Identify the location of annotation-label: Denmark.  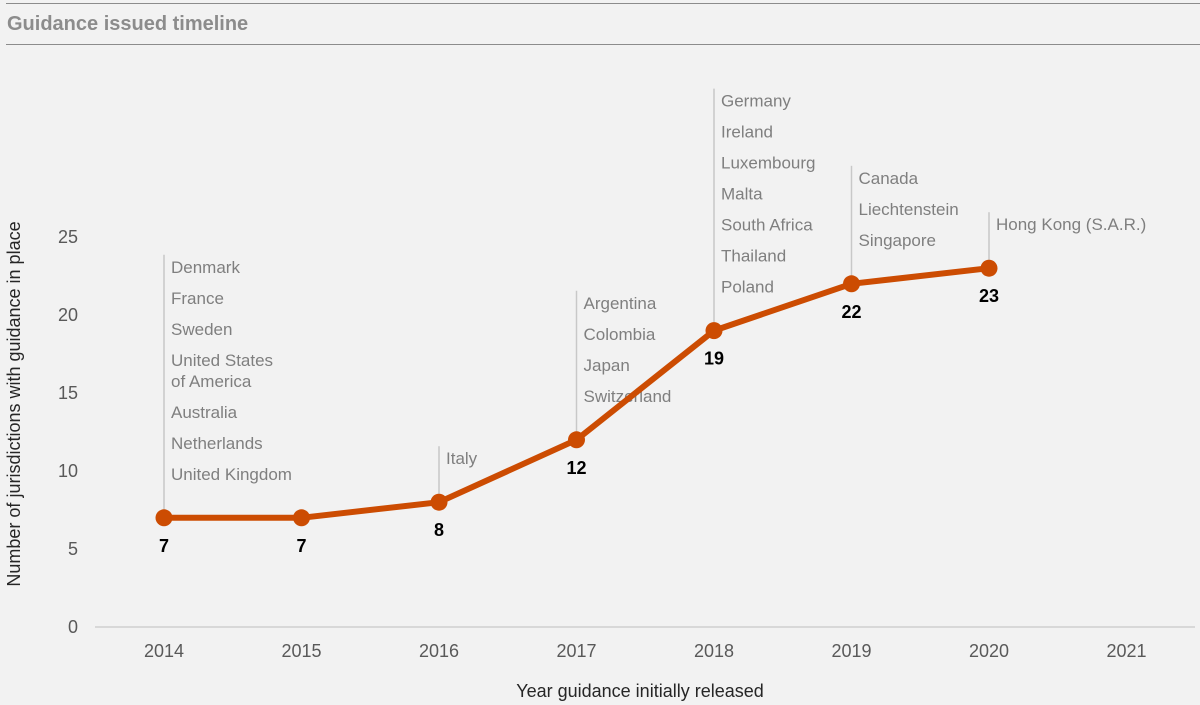
(205, 267).